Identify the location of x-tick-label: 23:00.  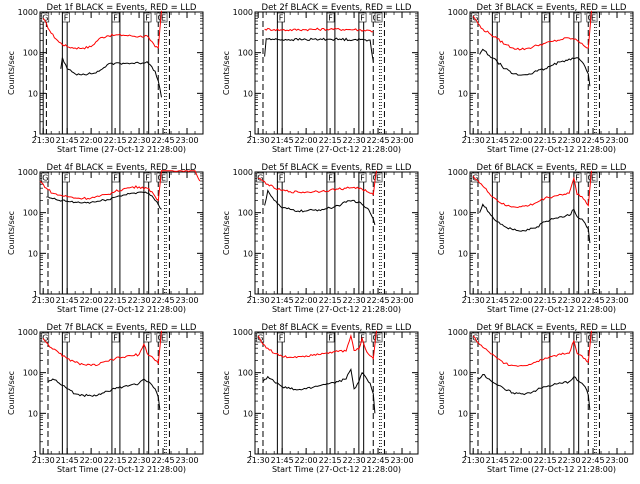
(616, 140).